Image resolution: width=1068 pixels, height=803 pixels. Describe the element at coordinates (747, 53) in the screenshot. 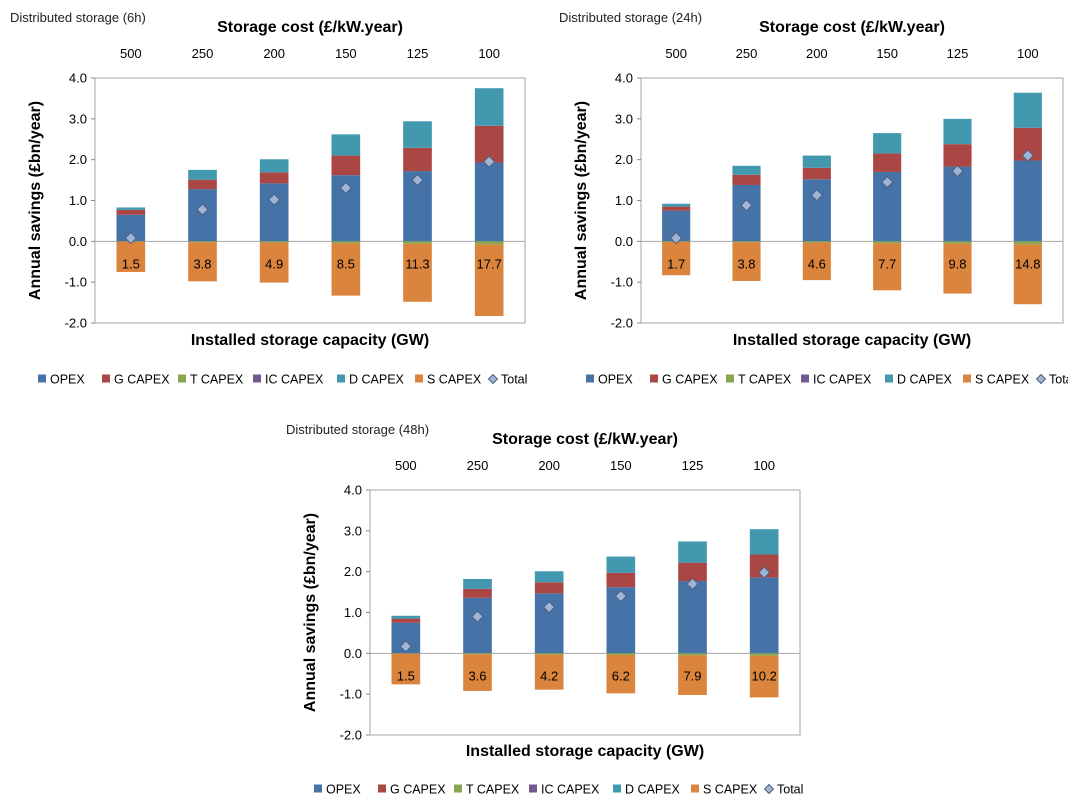

I see `top-category-label: 250` at that location.